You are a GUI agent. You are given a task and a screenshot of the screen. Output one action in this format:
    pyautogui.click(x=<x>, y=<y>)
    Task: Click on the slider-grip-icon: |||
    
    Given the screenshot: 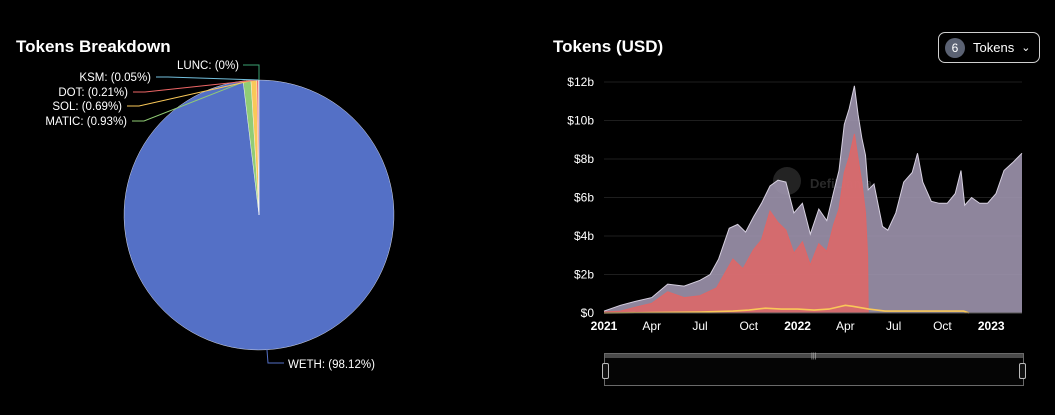 What is the action you would take?
    pyautogui.click(x=814, y=356)
    